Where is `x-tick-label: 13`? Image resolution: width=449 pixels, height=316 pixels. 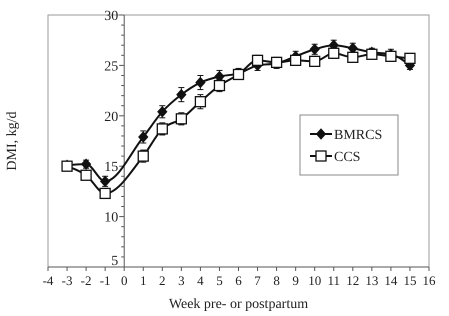 x-tick-label: 13 is located at coordinates (371, 280).